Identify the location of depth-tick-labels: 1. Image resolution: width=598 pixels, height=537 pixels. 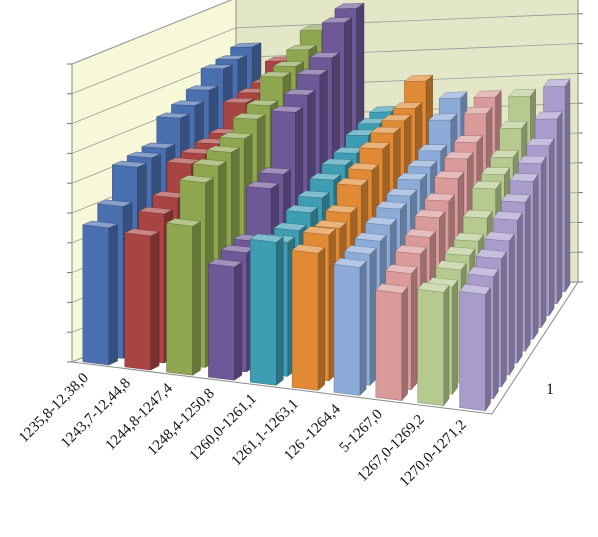
(550, 389).